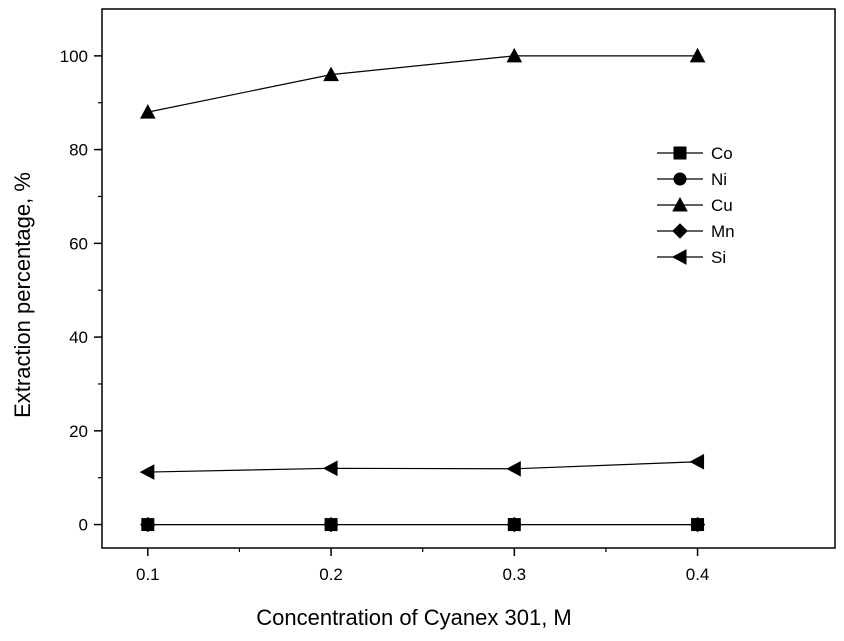 The image size is (844, 641). I want to click on legend-marker-cu, so click(680, 204).